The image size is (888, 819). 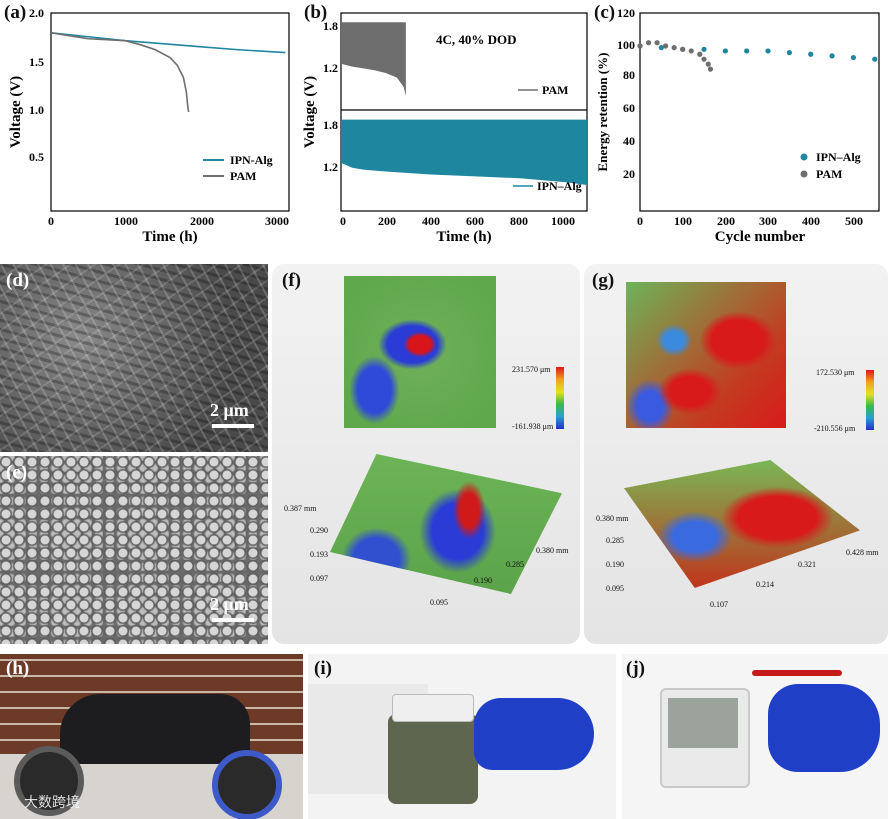 I want to click on panel-j-label: (j), so click(x=635, y=668).